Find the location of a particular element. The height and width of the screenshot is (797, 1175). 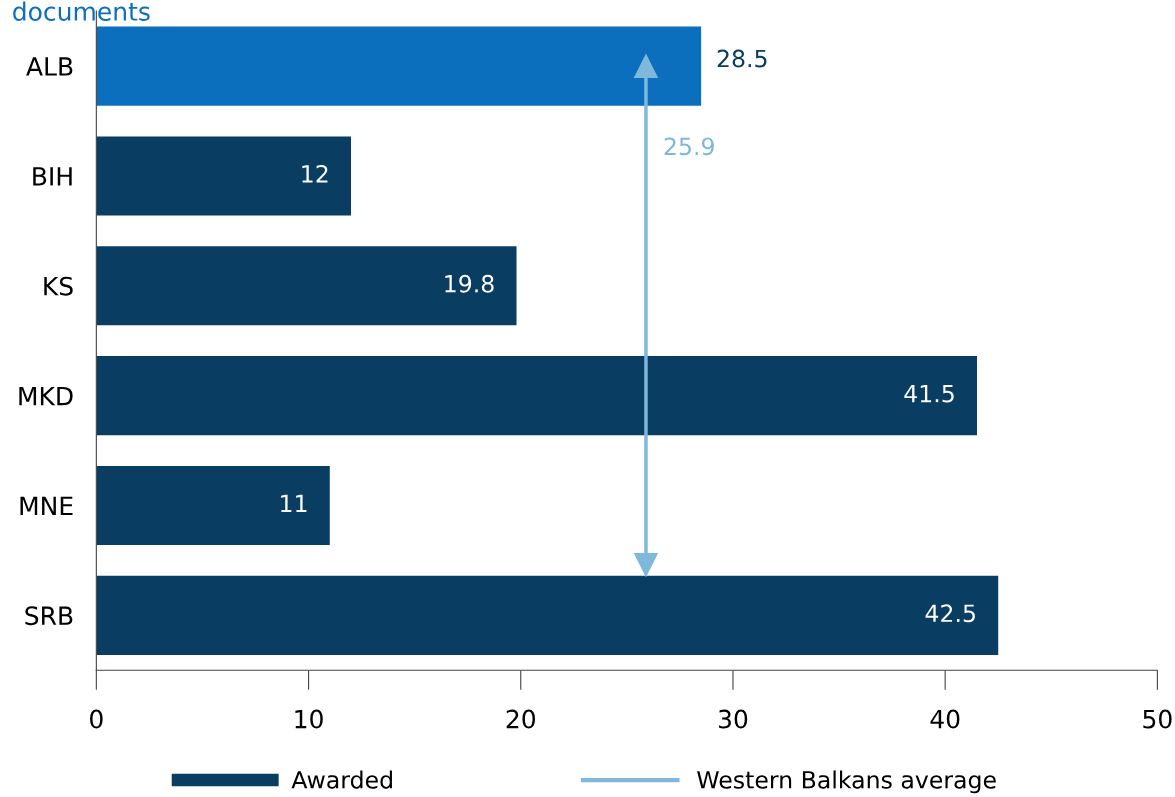

x-tick-label: 0 is located at coordinates (96, 719).